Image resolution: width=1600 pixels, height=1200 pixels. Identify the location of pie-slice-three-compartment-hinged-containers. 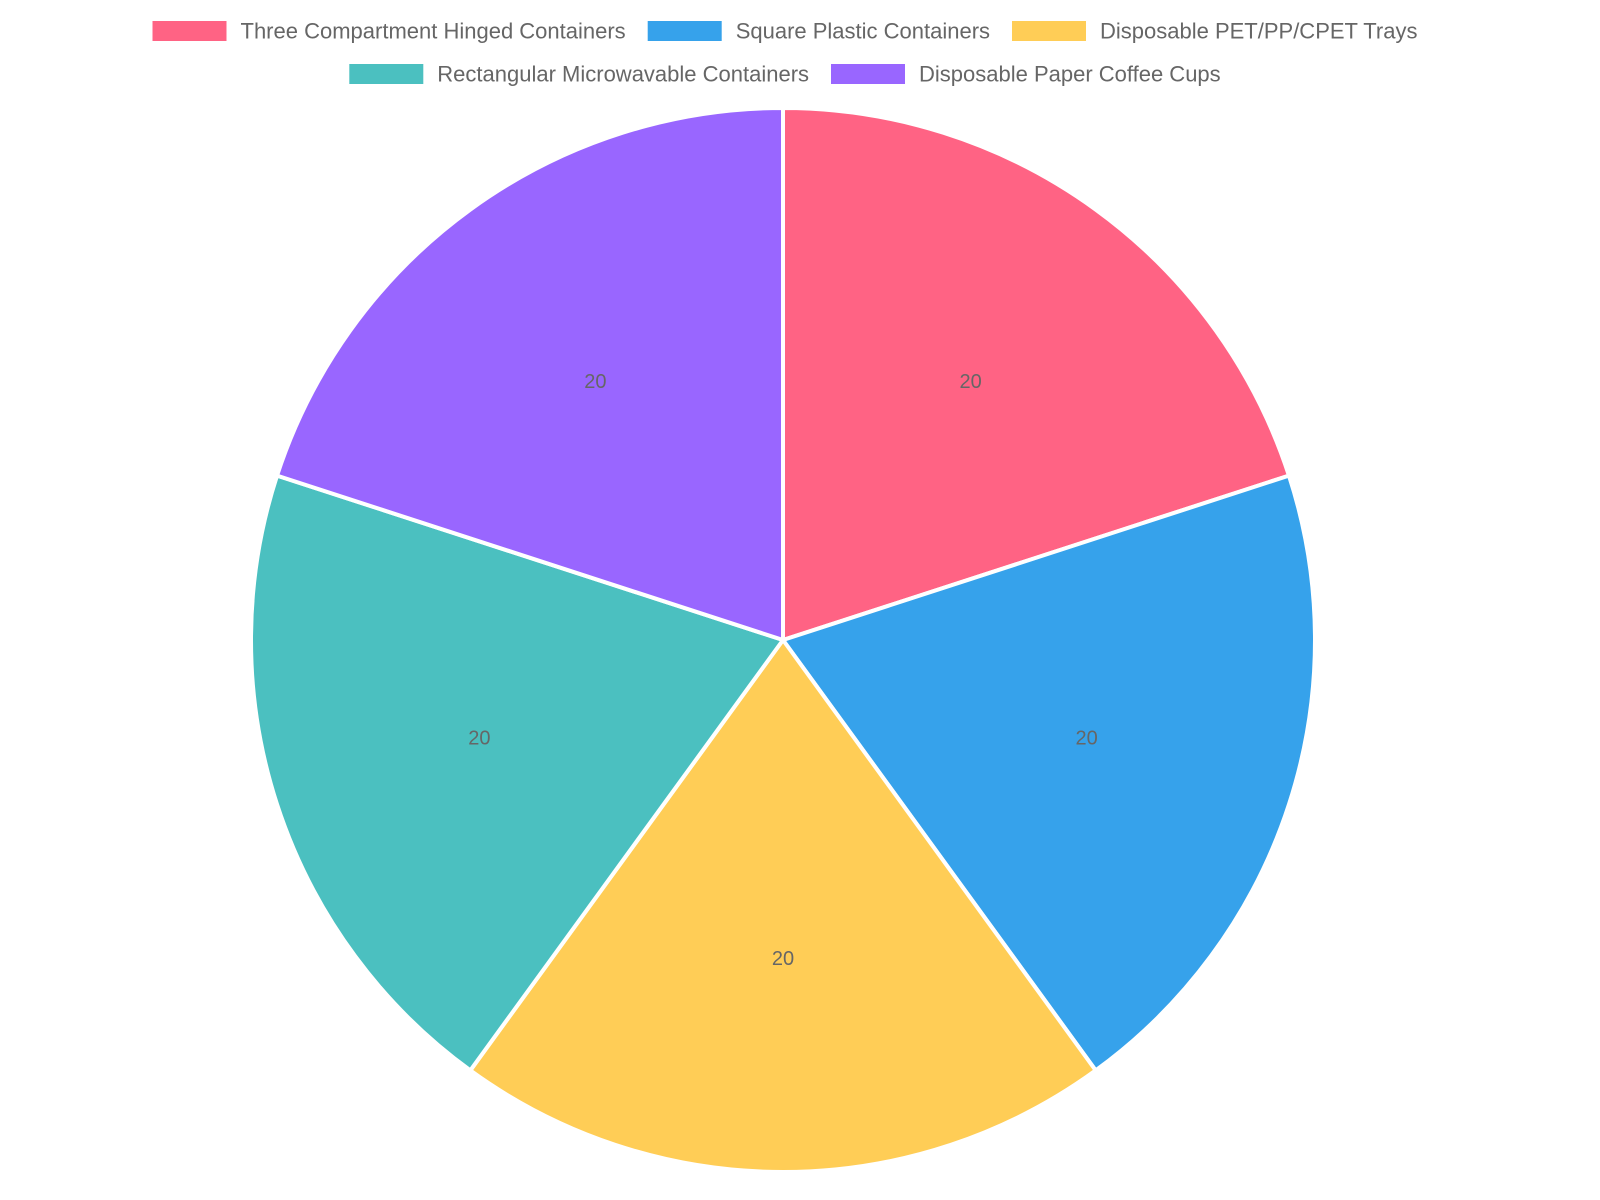
(1036, 374).